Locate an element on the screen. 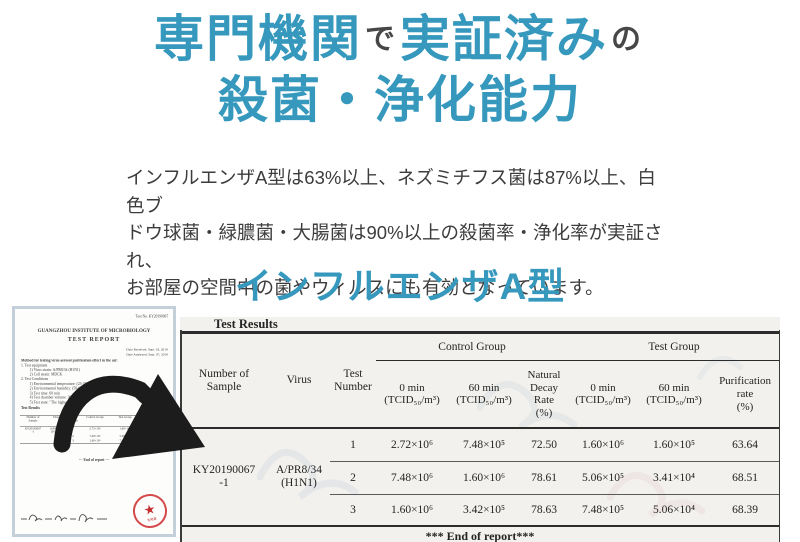 The image size is (800, 542). cell-control-0min: 7.48×10⁶ is located at coordinates (412, 478).